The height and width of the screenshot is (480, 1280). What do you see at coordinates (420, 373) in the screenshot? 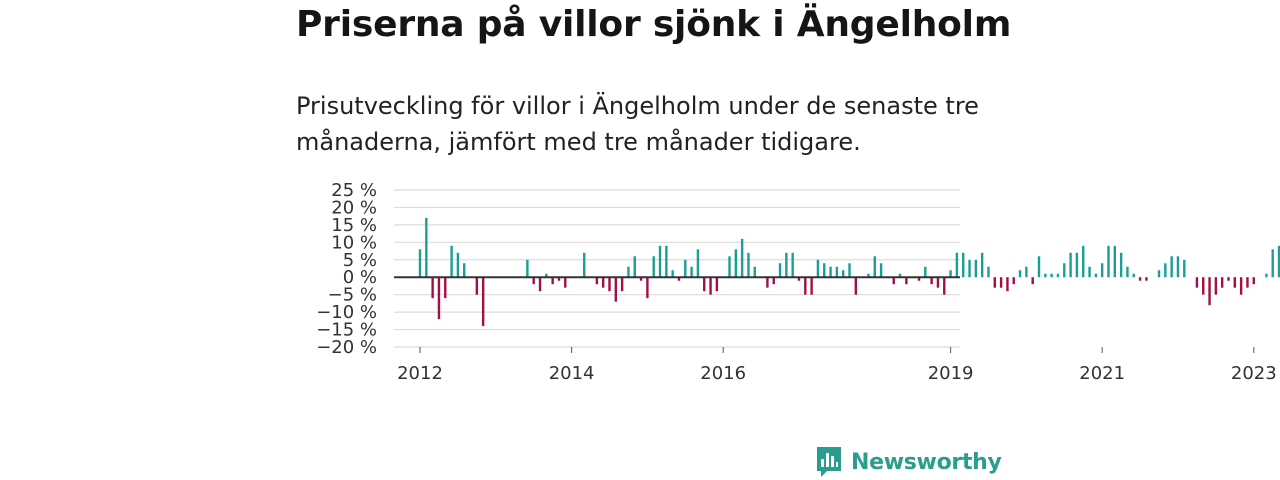
I see `x-tick-label: 2012` at bounding box center [420, 373].